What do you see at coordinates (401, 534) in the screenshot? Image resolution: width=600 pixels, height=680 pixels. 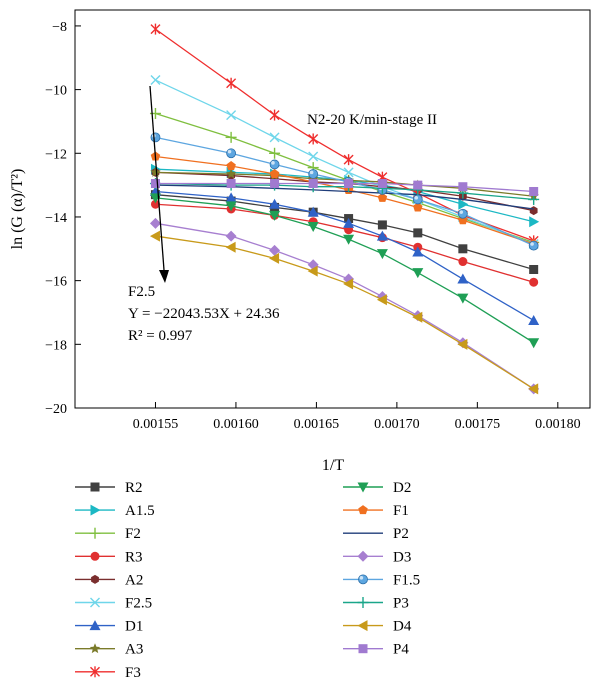 I see `legend-label: P2` at bounding box center [401, 534].